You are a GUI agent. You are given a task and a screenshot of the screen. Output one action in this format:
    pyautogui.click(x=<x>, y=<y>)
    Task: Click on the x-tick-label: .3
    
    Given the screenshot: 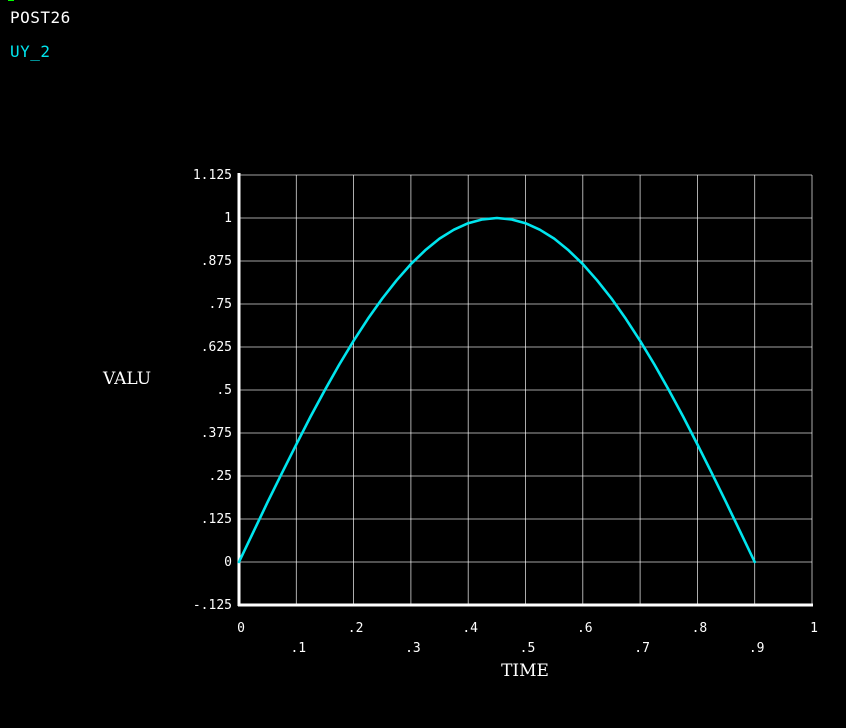 What is the action you would take?
    pyautogui.click(x=413, y=648)
    